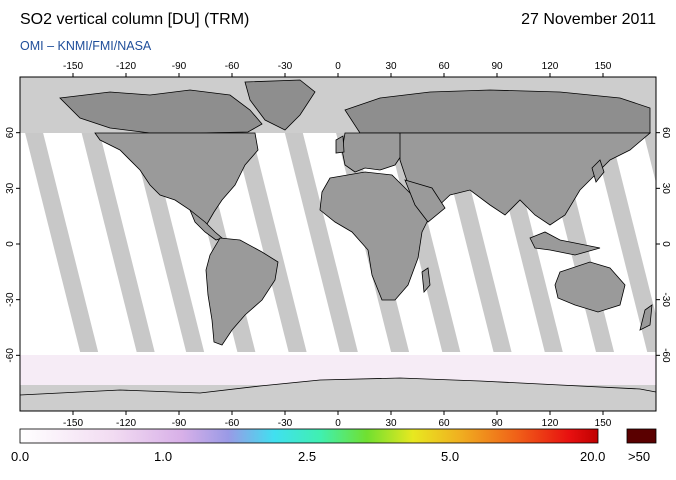  What do you see at coordinates (497, 423) in the screenshot?
I see `lon-label-bottom: 90` at bounding box center [497, 423].